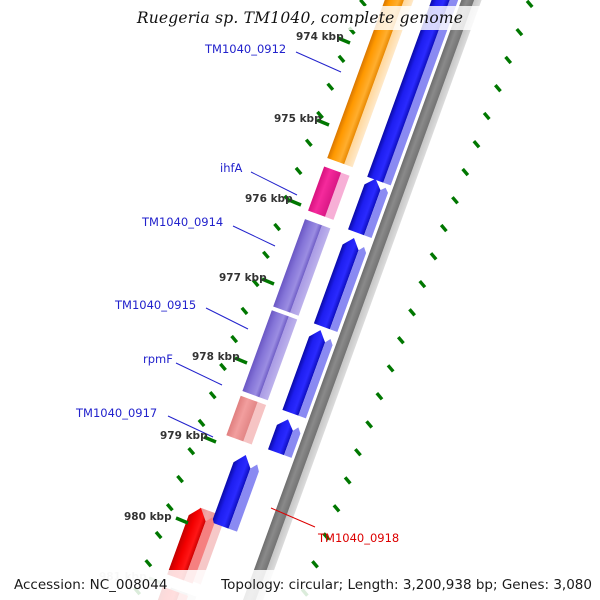 The width and height of the screenshot is (600, 600). What do you see at coordinates (216, 357) in the screenshot?
I see `ruler-label: 978 kbp` at bounding box center [216, 357].